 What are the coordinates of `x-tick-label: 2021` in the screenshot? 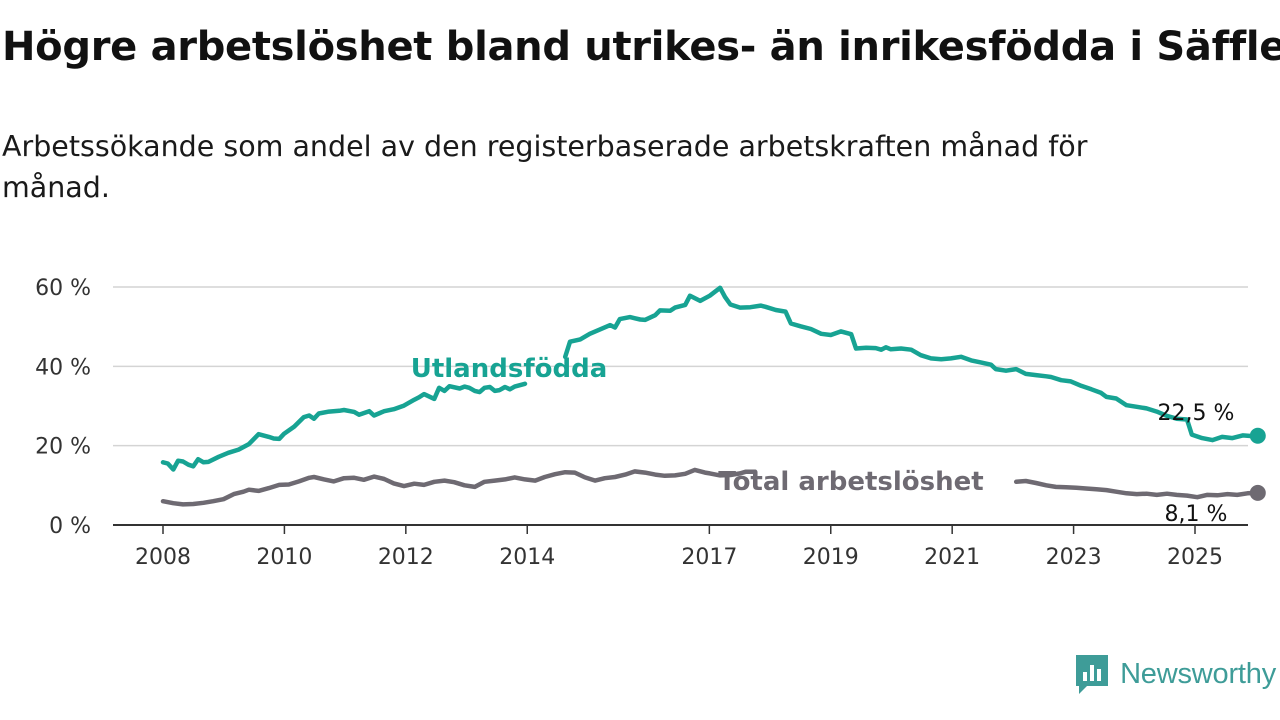 It's located at (952, 557).